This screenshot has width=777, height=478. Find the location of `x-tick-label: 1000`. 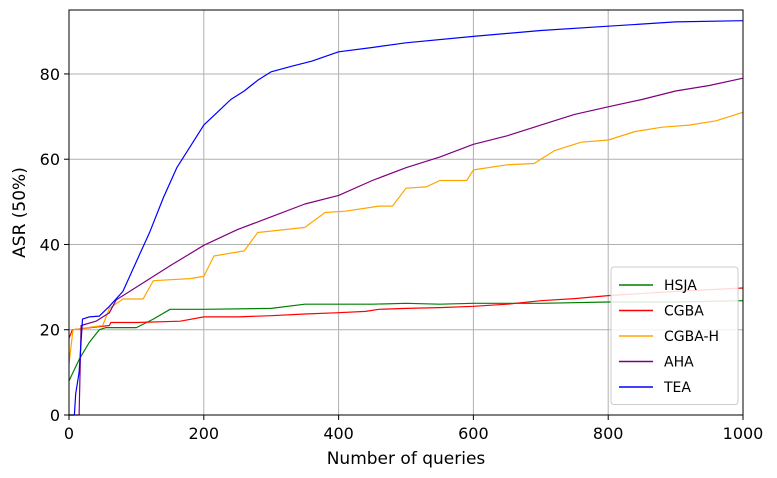

x-tick-label: 1000 is located at coordinates (743, 433).